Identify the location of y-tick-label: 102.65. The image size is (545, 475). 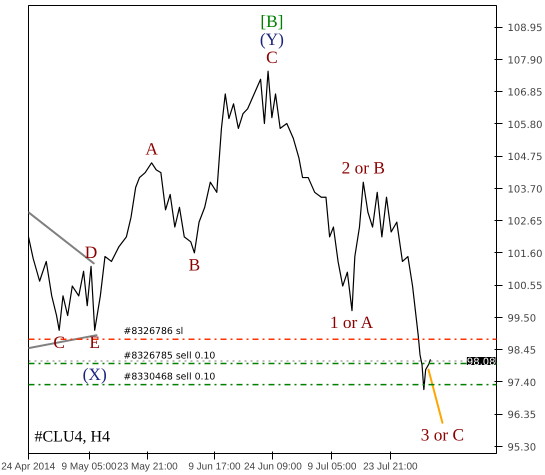
(525, 222).